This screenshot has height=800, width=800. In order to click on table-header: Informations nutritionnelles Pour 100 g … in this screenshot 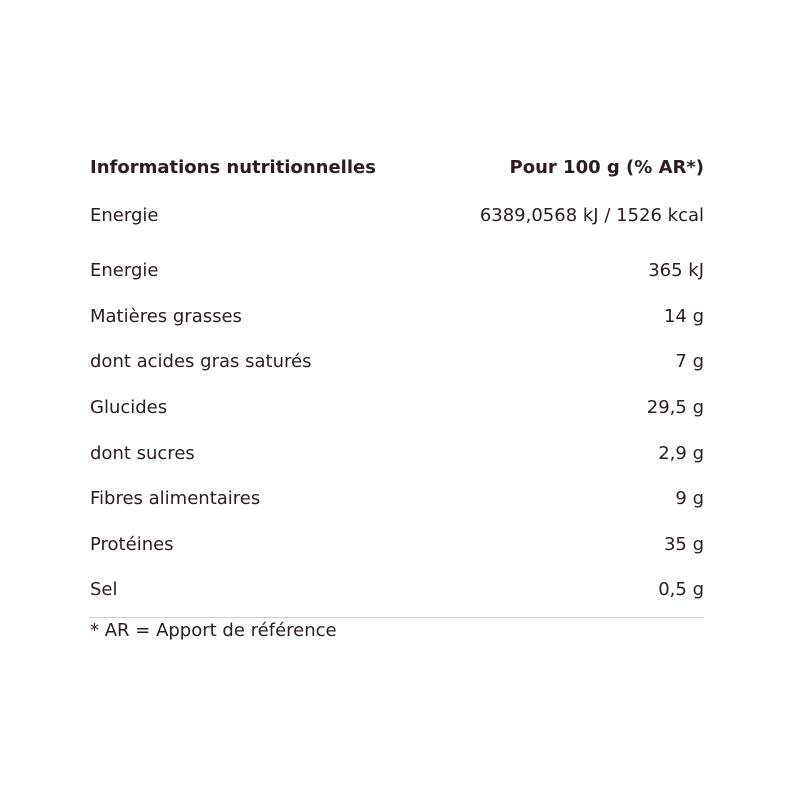, I will do `click(397, 167)`.